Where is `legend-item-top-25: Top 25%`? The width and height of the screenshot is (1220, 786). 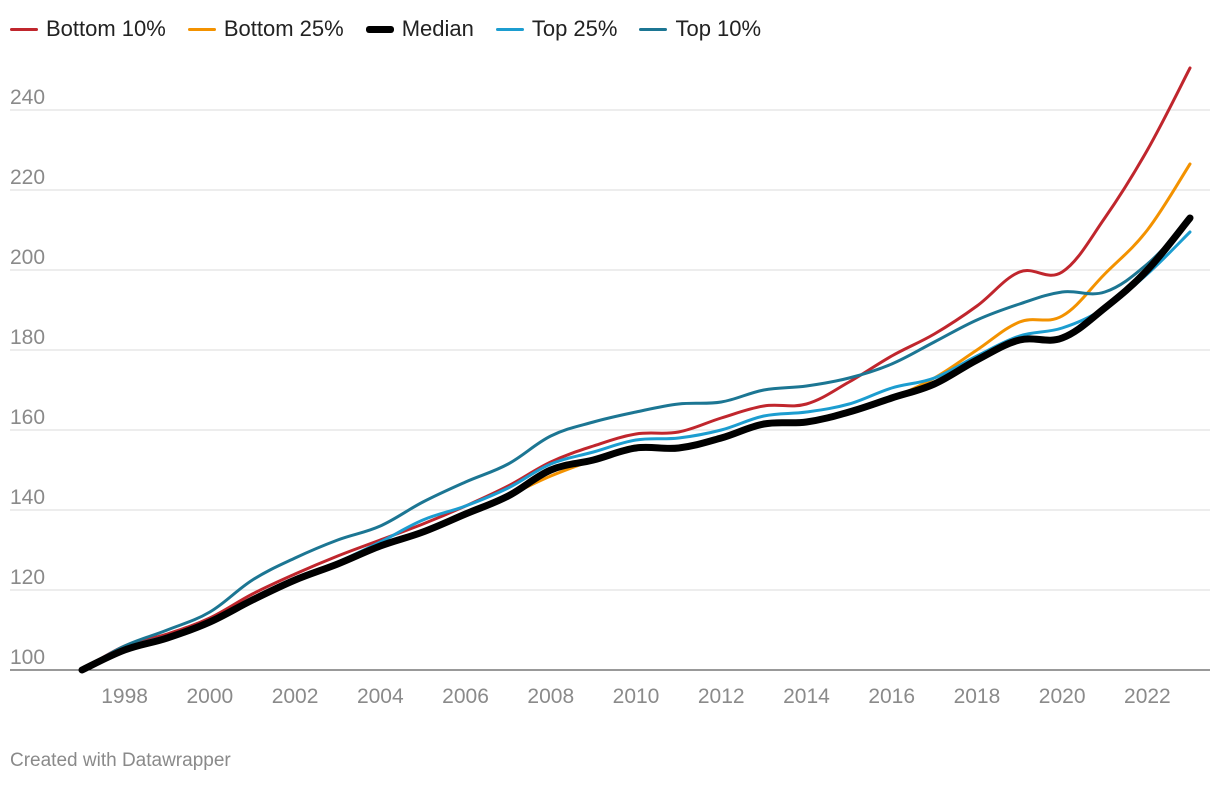
legend-item-top-25: Top 25% is located at coordinates (556, 29).